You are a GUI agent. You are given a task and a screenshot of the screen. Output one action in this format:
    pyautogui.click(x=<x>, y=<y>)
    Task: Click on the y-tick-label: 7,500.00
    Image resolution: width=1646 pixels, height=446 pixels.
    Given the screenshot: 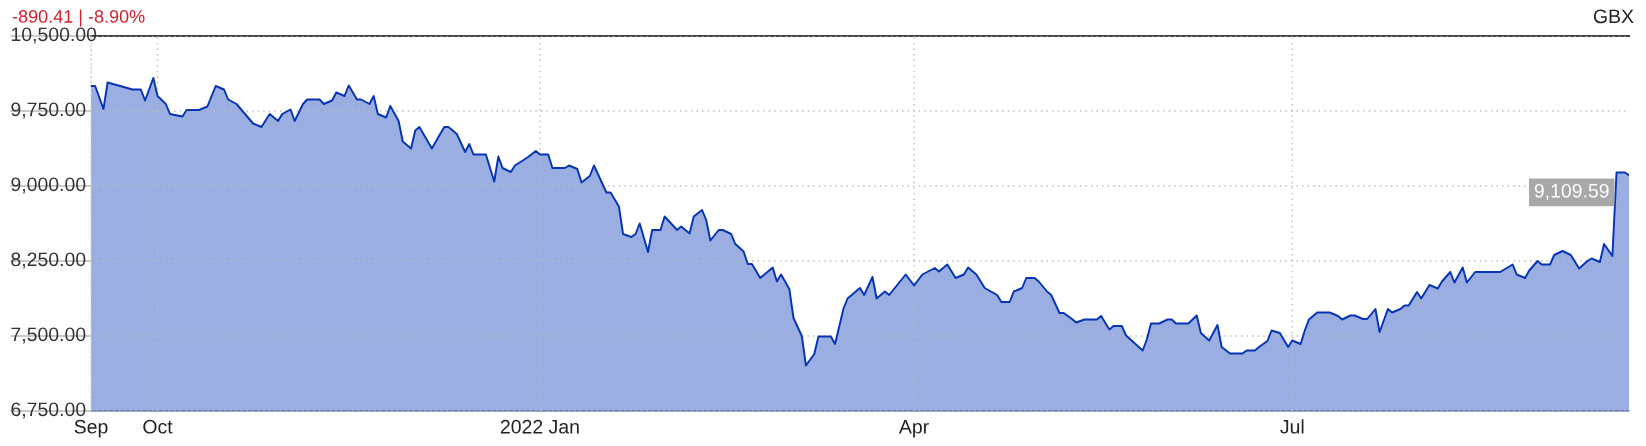 What is the action you would take?
    pyautogui.click(x=48, y=335)
    